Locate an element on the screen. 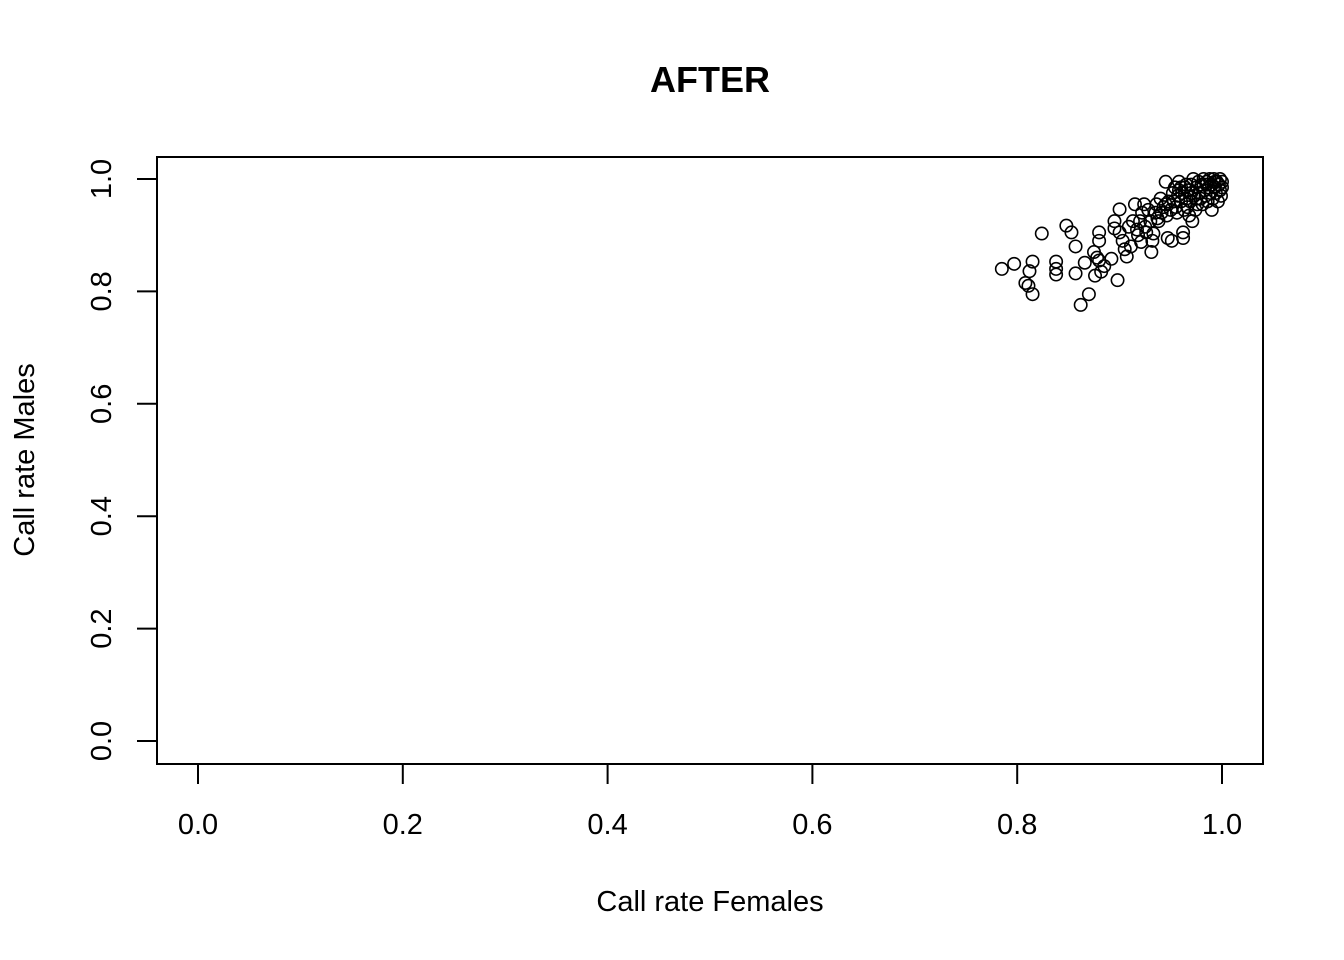 Image resolution: width=1344 pixels, height=960 pixels. x-tick-label: 0.4 is located at coordinates (607, 825).